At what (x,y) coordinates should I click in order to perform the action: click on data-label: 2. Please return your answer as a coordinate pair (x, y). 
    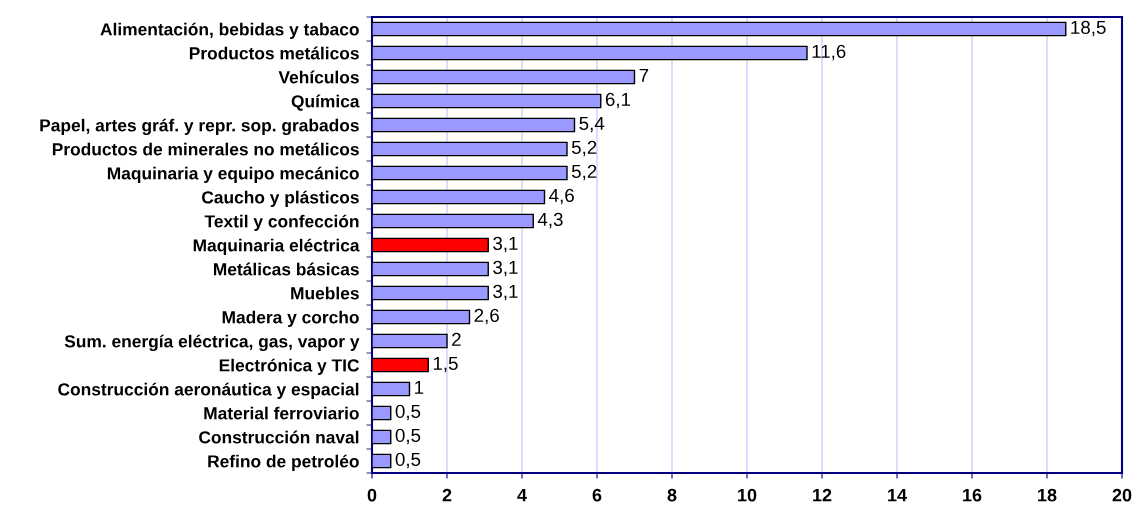
    Looking at the image, I should click on (456, 339).